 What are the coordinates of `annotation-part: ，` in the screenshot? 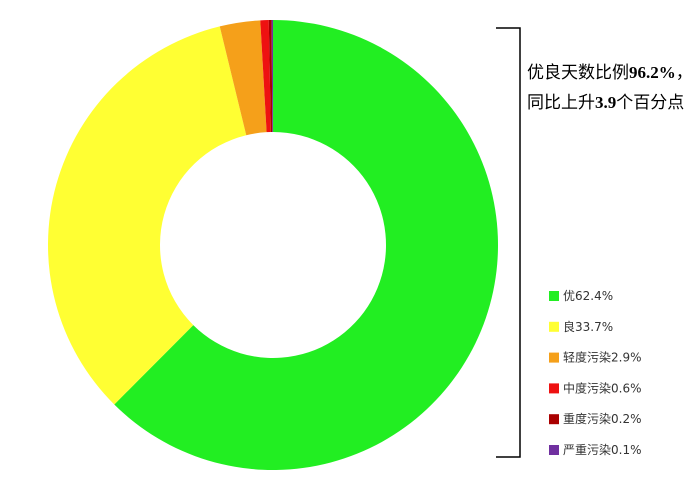 It's located at (684, 72).